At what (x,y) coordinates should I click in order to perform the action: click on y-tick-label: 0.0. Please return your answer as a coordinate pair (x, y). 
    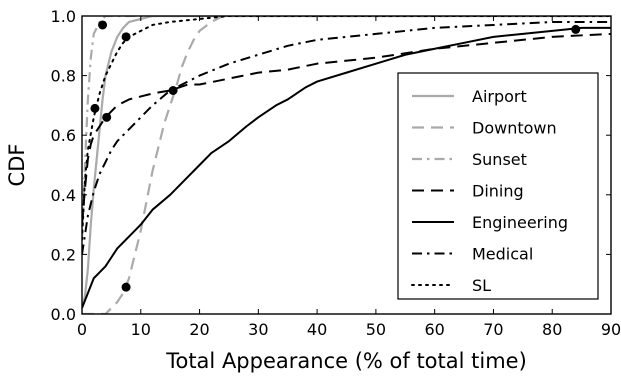
    Looking at the image, I should click on (63, 314).